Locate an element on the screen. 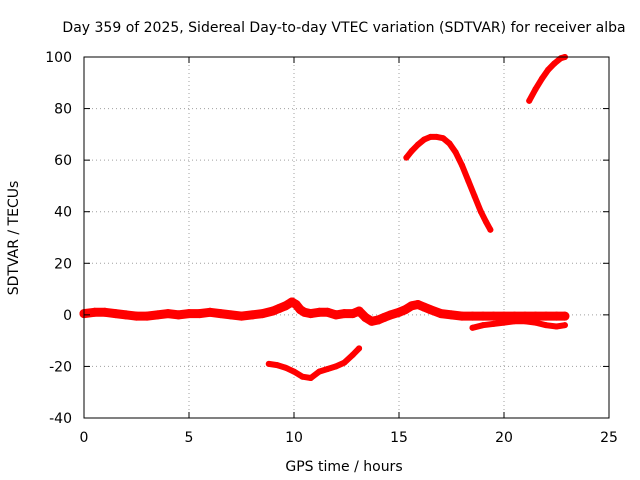  x-axis-label: GPS time / hours is located at coordinates (343, 467).